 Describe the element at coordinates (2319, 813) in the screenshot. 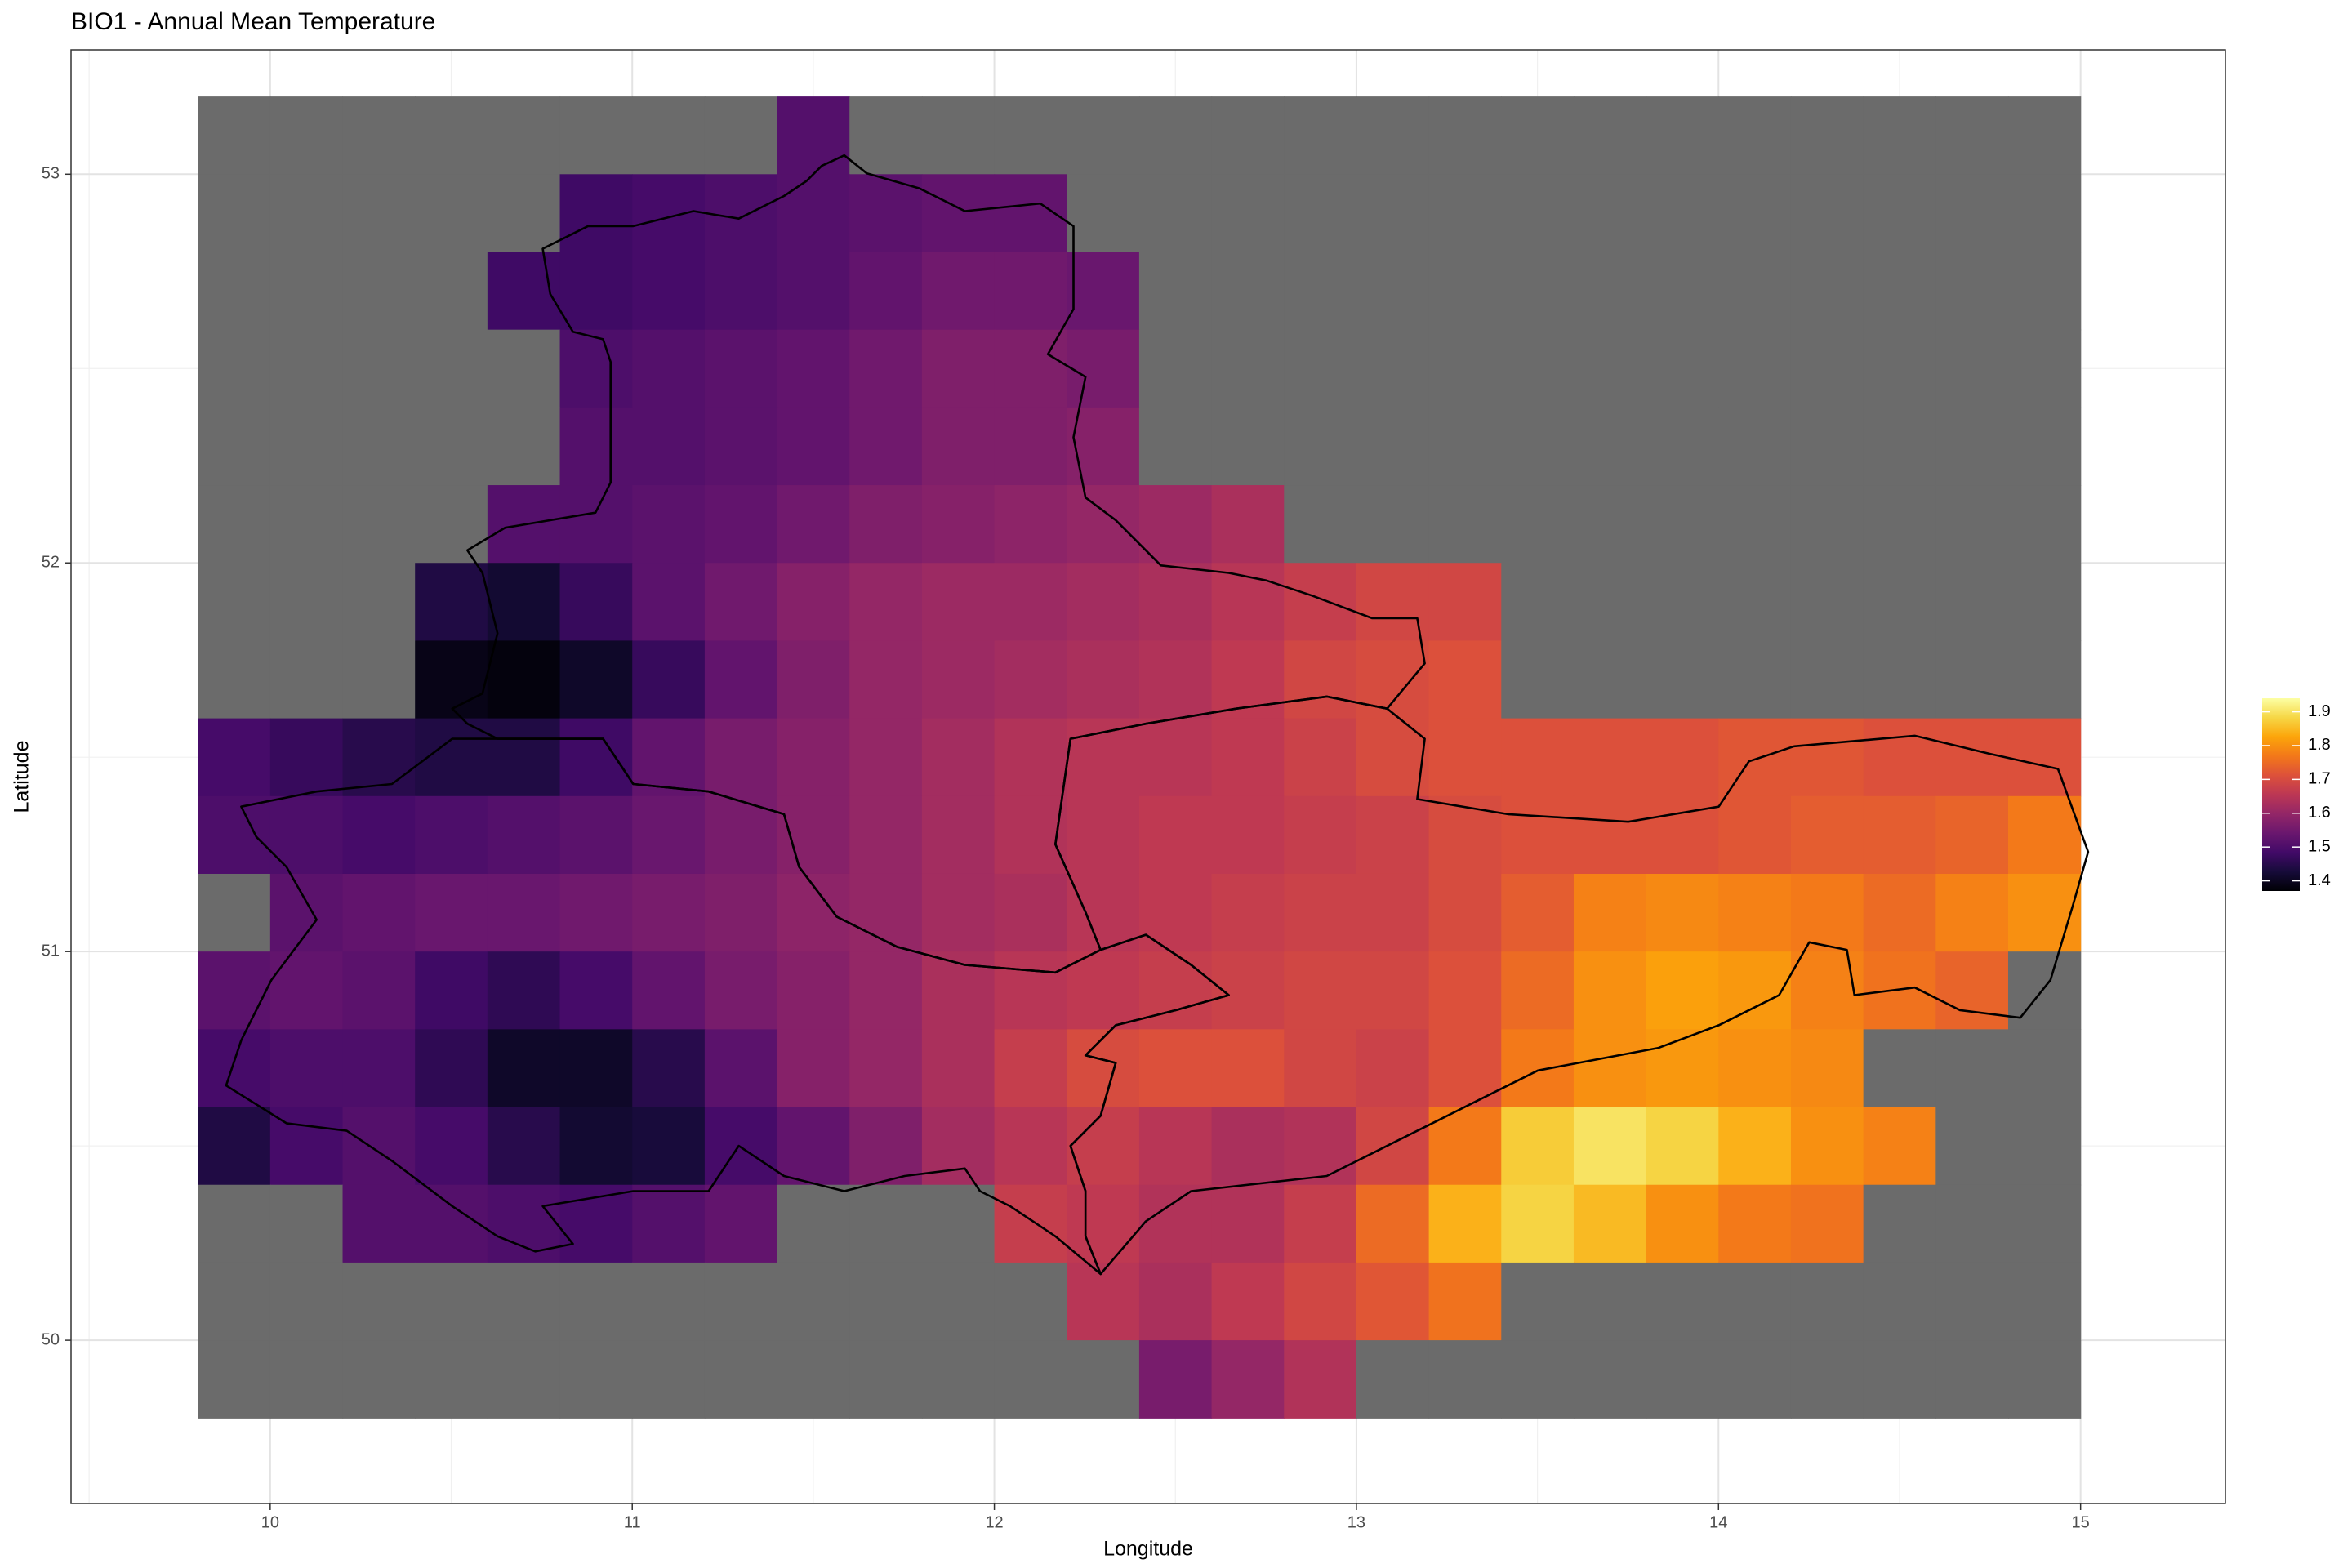

I see `legend-tick-label: 1.6` at that location.